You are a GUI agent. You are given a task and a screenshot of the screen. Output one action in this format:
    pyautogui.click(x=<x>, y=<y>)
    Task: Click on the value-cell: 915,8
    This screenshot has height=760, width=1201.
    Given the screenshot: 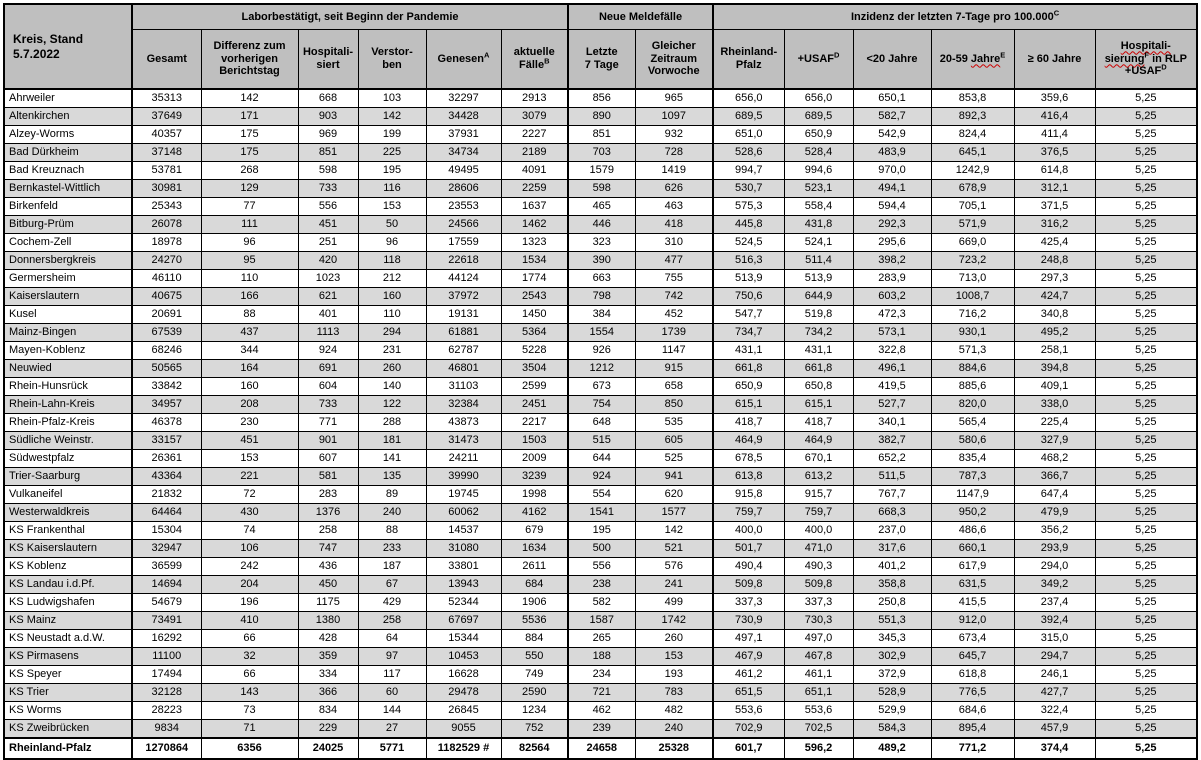 What is the action you would take?
    pyautogui.click(x=748, y=494)
    